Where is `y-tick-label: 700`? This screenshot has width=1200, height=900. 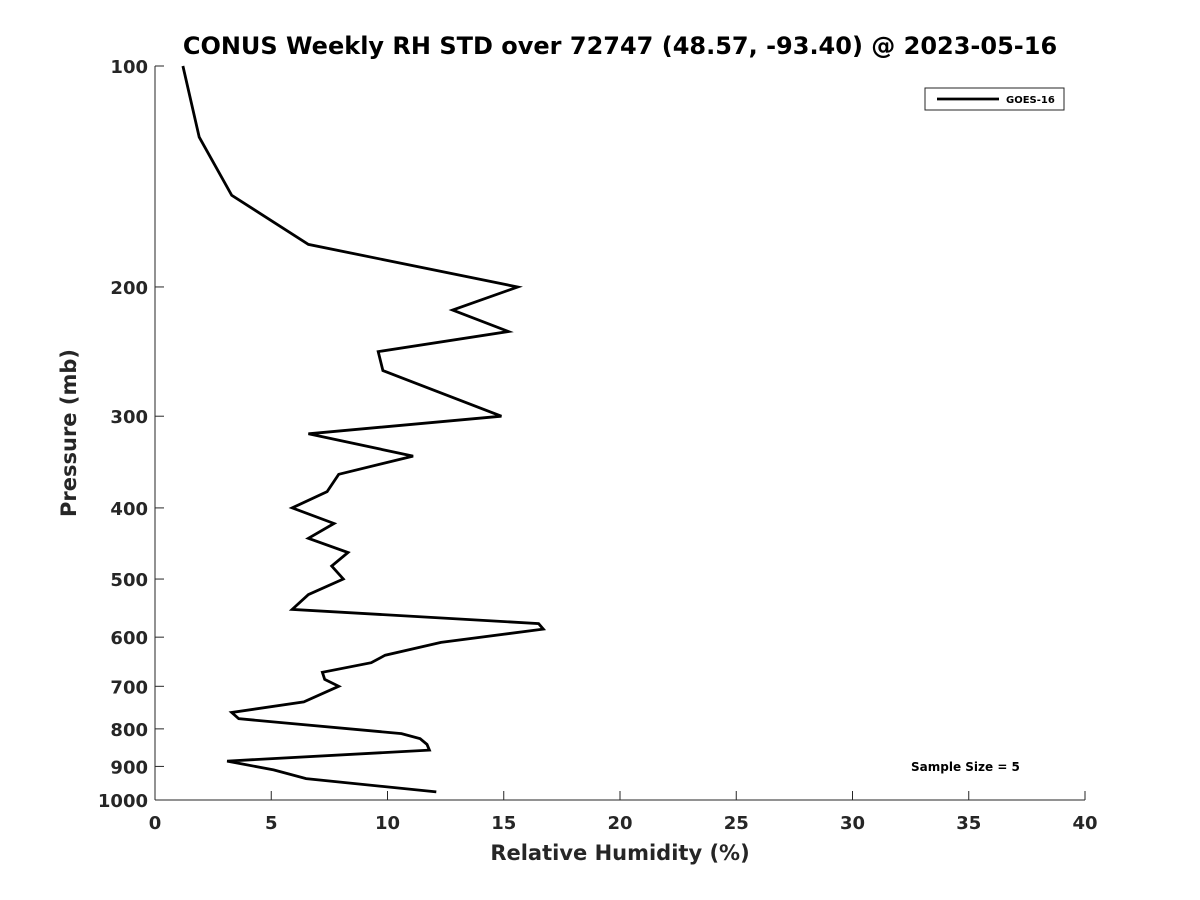 y-tick-label: 700 is located at coordinates (129, 687).